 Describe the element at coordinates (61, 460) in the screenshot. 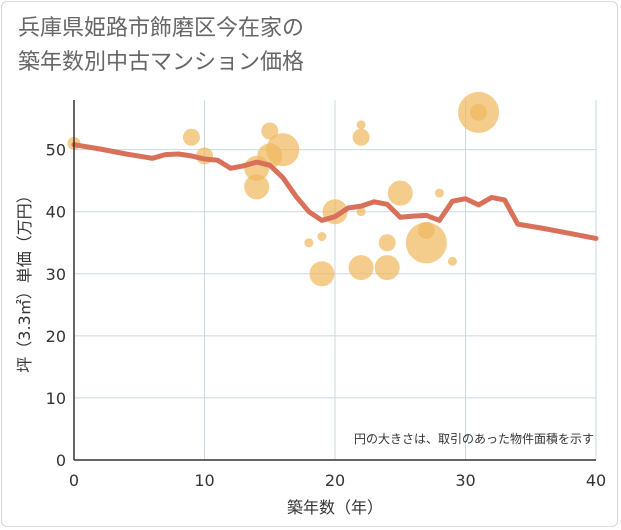

I see `y-tick-label: 0` at that location.